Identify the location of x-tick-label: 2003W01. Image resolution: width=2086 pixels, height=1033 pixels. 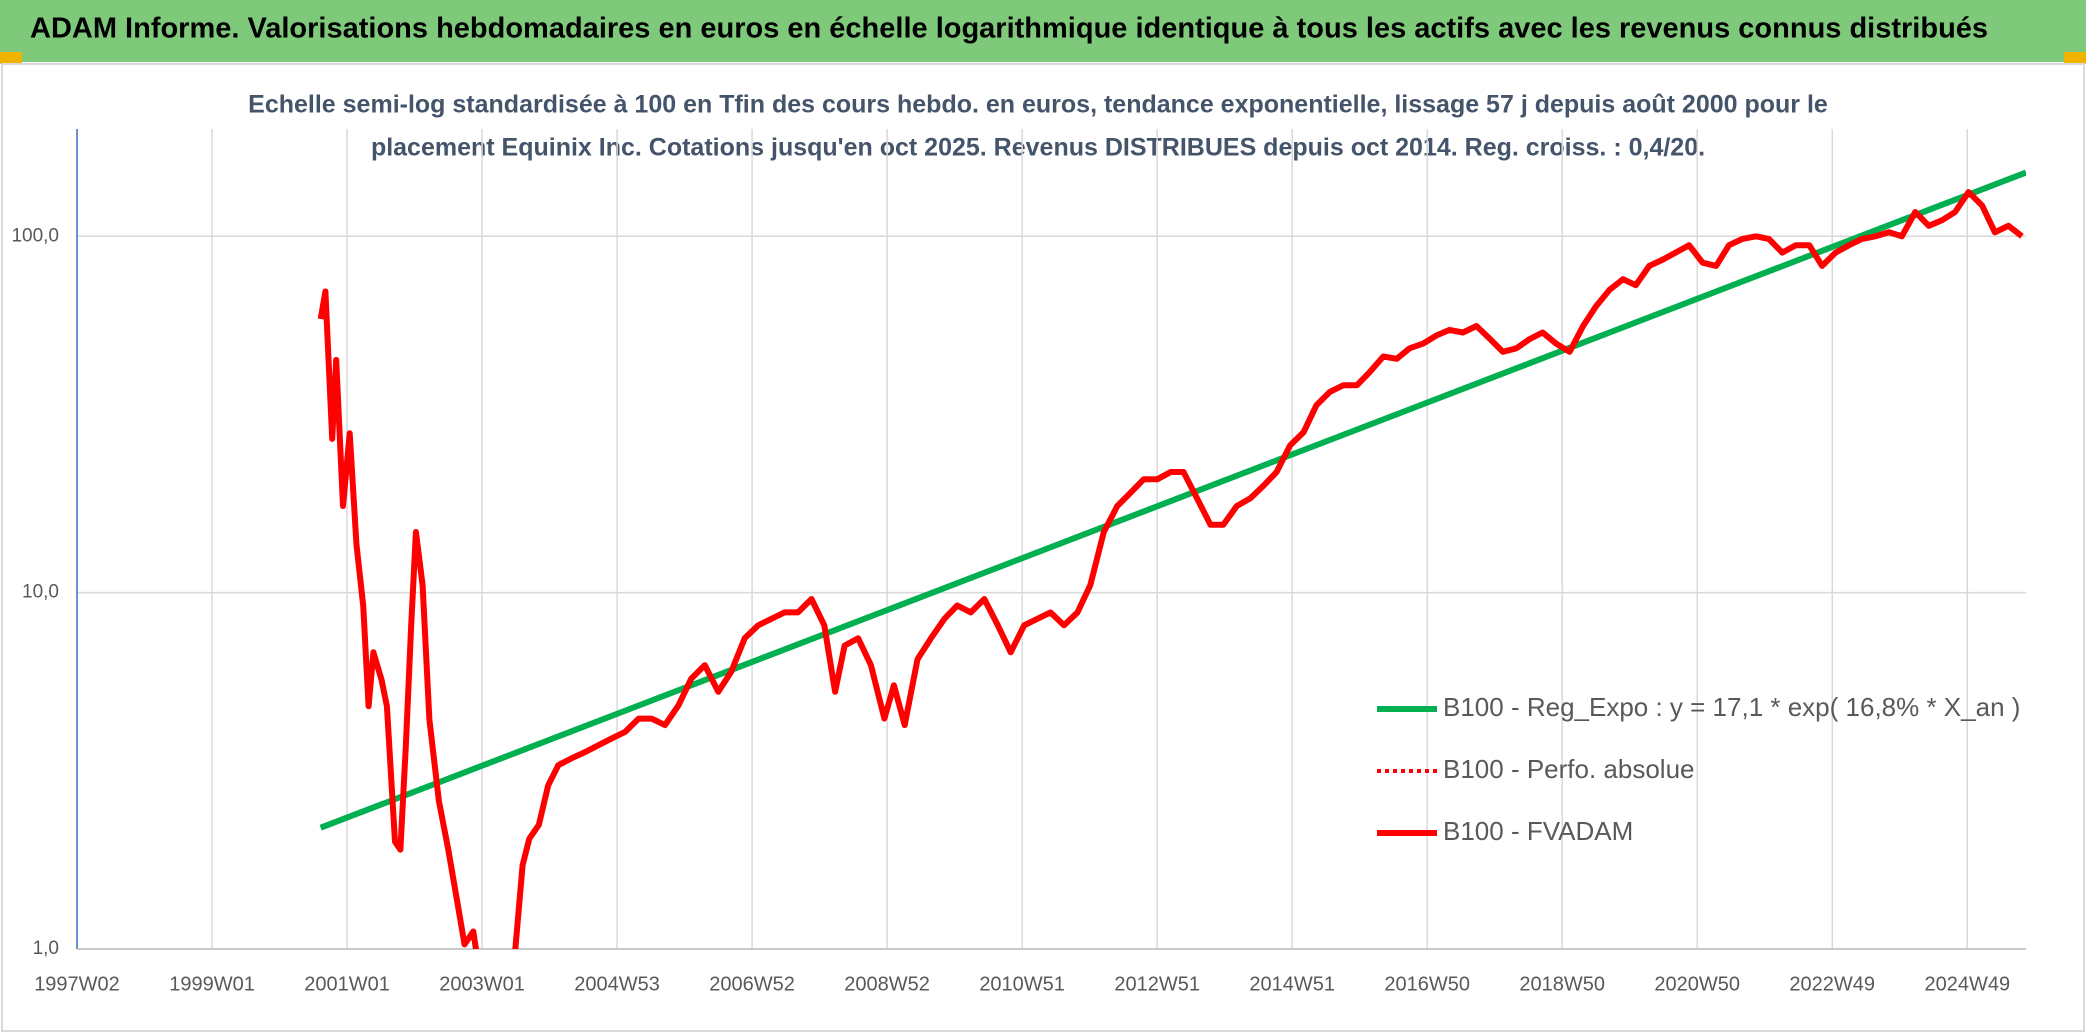
(482, 984).